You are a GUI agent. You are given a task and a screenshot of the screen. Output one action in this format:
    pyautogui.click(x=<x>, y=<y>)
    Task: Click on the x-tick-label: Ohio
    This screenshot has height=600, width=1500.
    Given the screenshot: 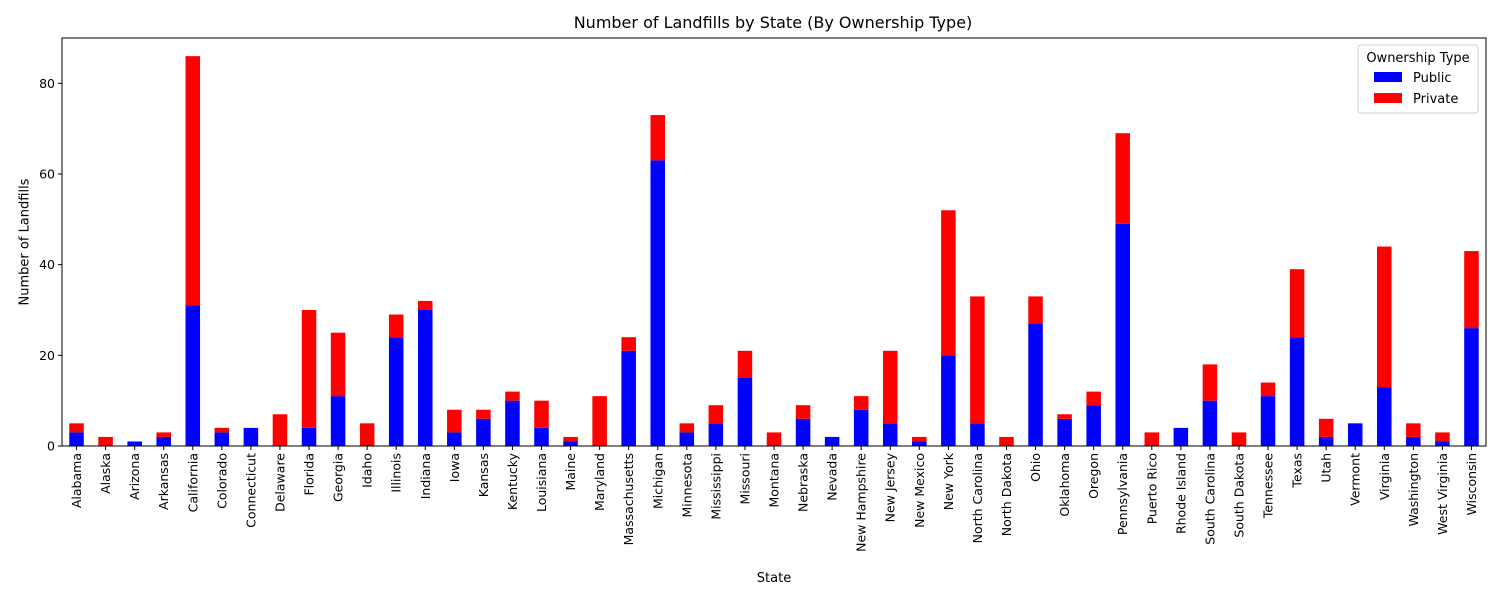 What is the action you would take?
    pyautogui.click(x=1035, y=467)
    